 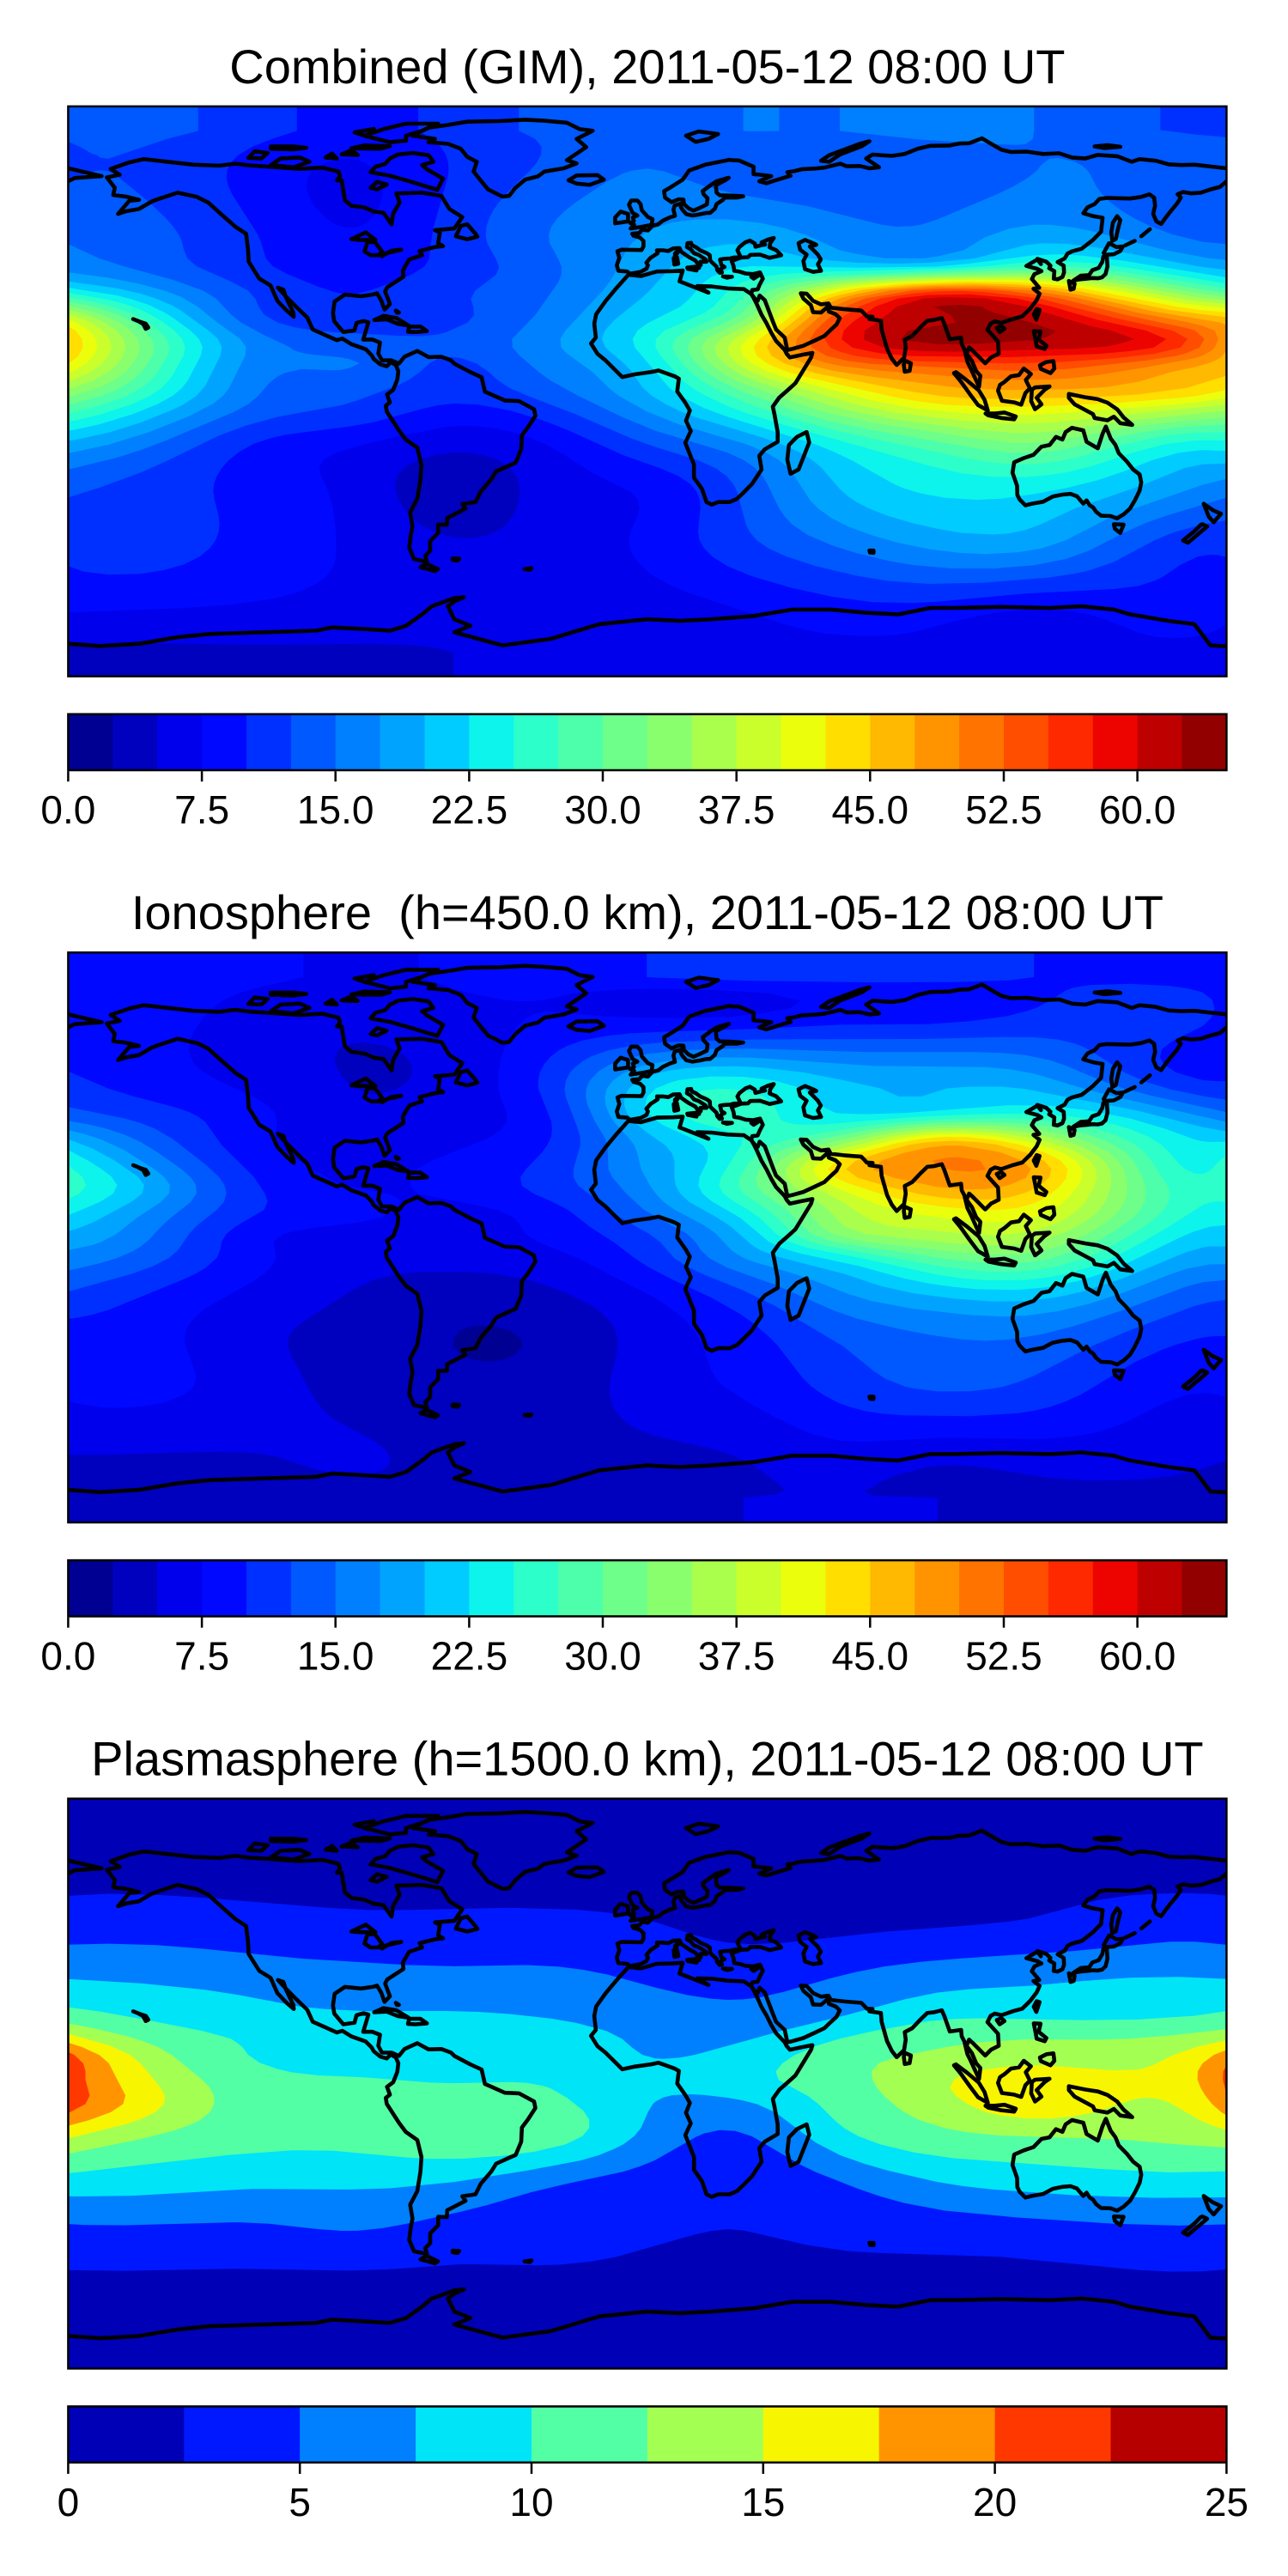 I want to click on svg-text:Combined (GIM), 2011-05-12 08:: Combined (GIM), 2011-05-12 08:00 UT, so click(x=647, y=66).